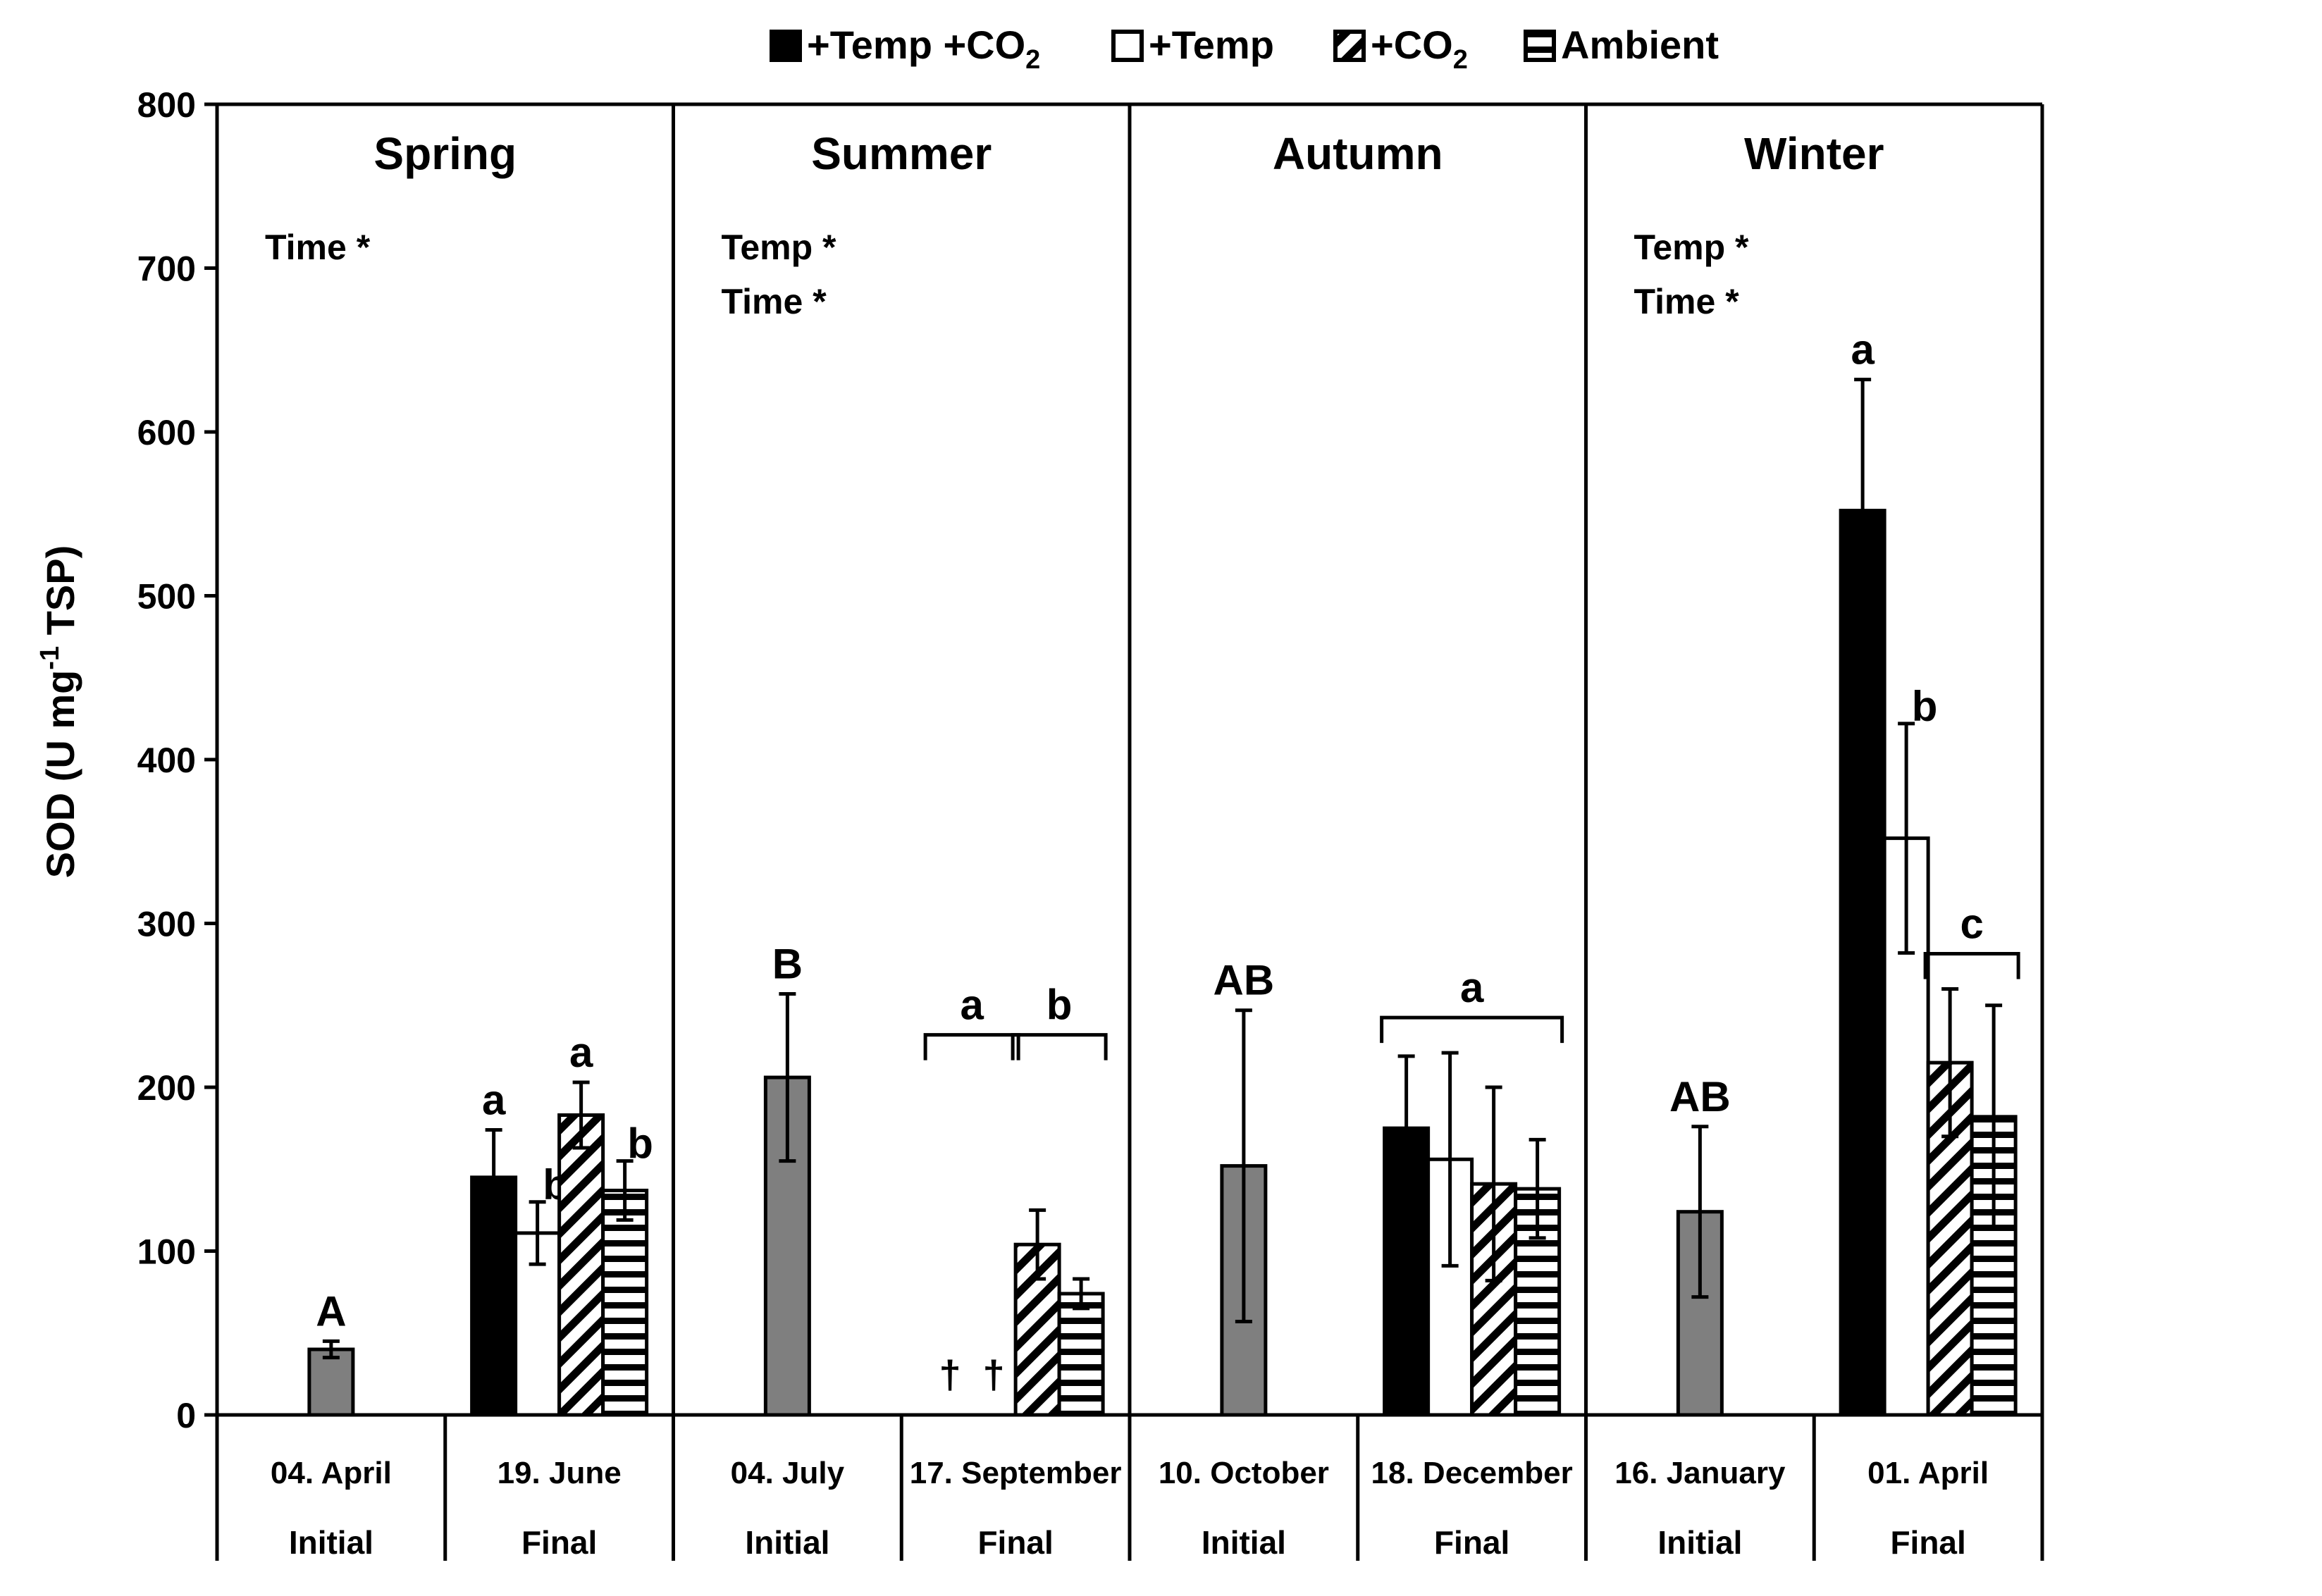 This screenshot has height=1596, width=2322. I want to click on legend: +Temp +CO2 +Temp +CO2 Ambient, so click(1244, 49).